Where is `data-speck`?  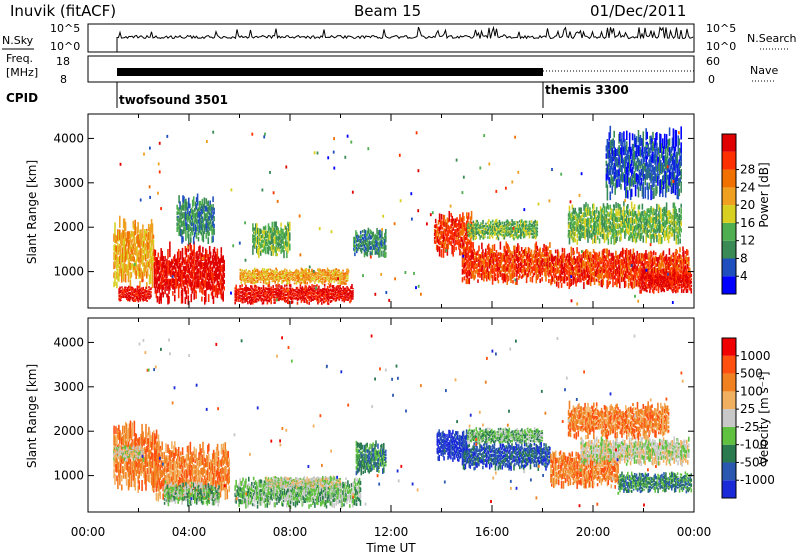 data-speck is located at coordinates (430, 215).